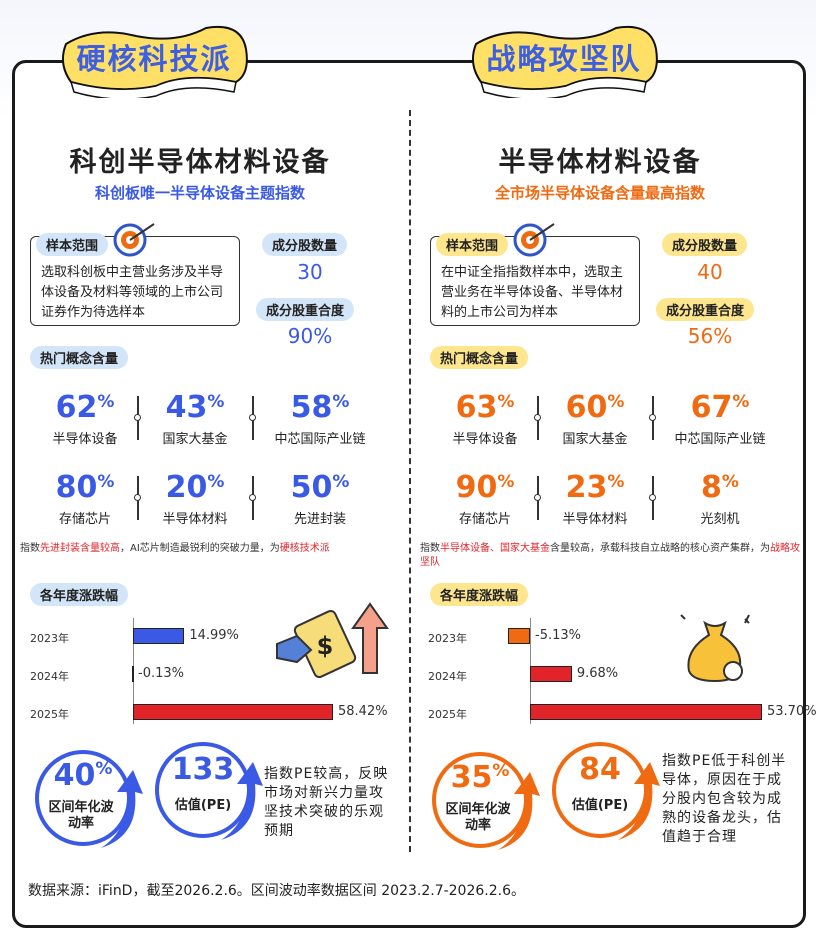  Describe the element at coordinates (85, 487) in the screenshot. I see `concept-value: 80%` at that location.